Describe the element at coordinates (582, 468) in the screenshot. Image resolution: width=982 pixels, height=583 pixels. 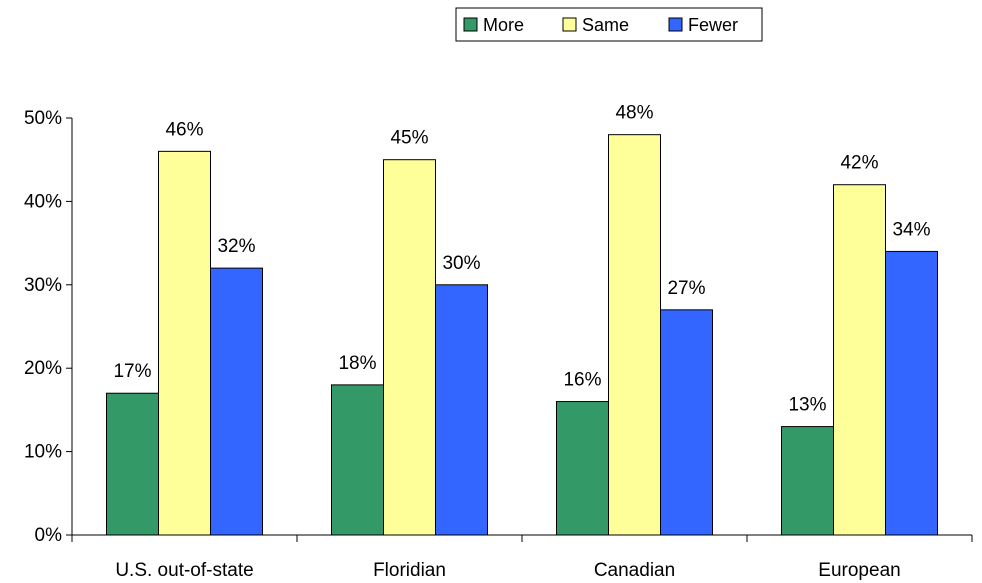
I see `bar-more-canadian` at that location.